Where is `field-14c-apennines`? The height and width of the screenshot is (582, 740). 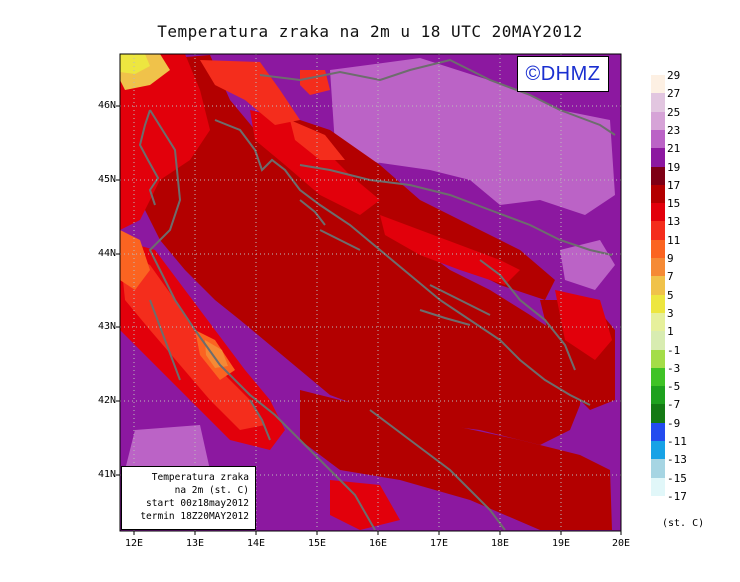 field-14c-apennines is located at coordinates (192, 340).